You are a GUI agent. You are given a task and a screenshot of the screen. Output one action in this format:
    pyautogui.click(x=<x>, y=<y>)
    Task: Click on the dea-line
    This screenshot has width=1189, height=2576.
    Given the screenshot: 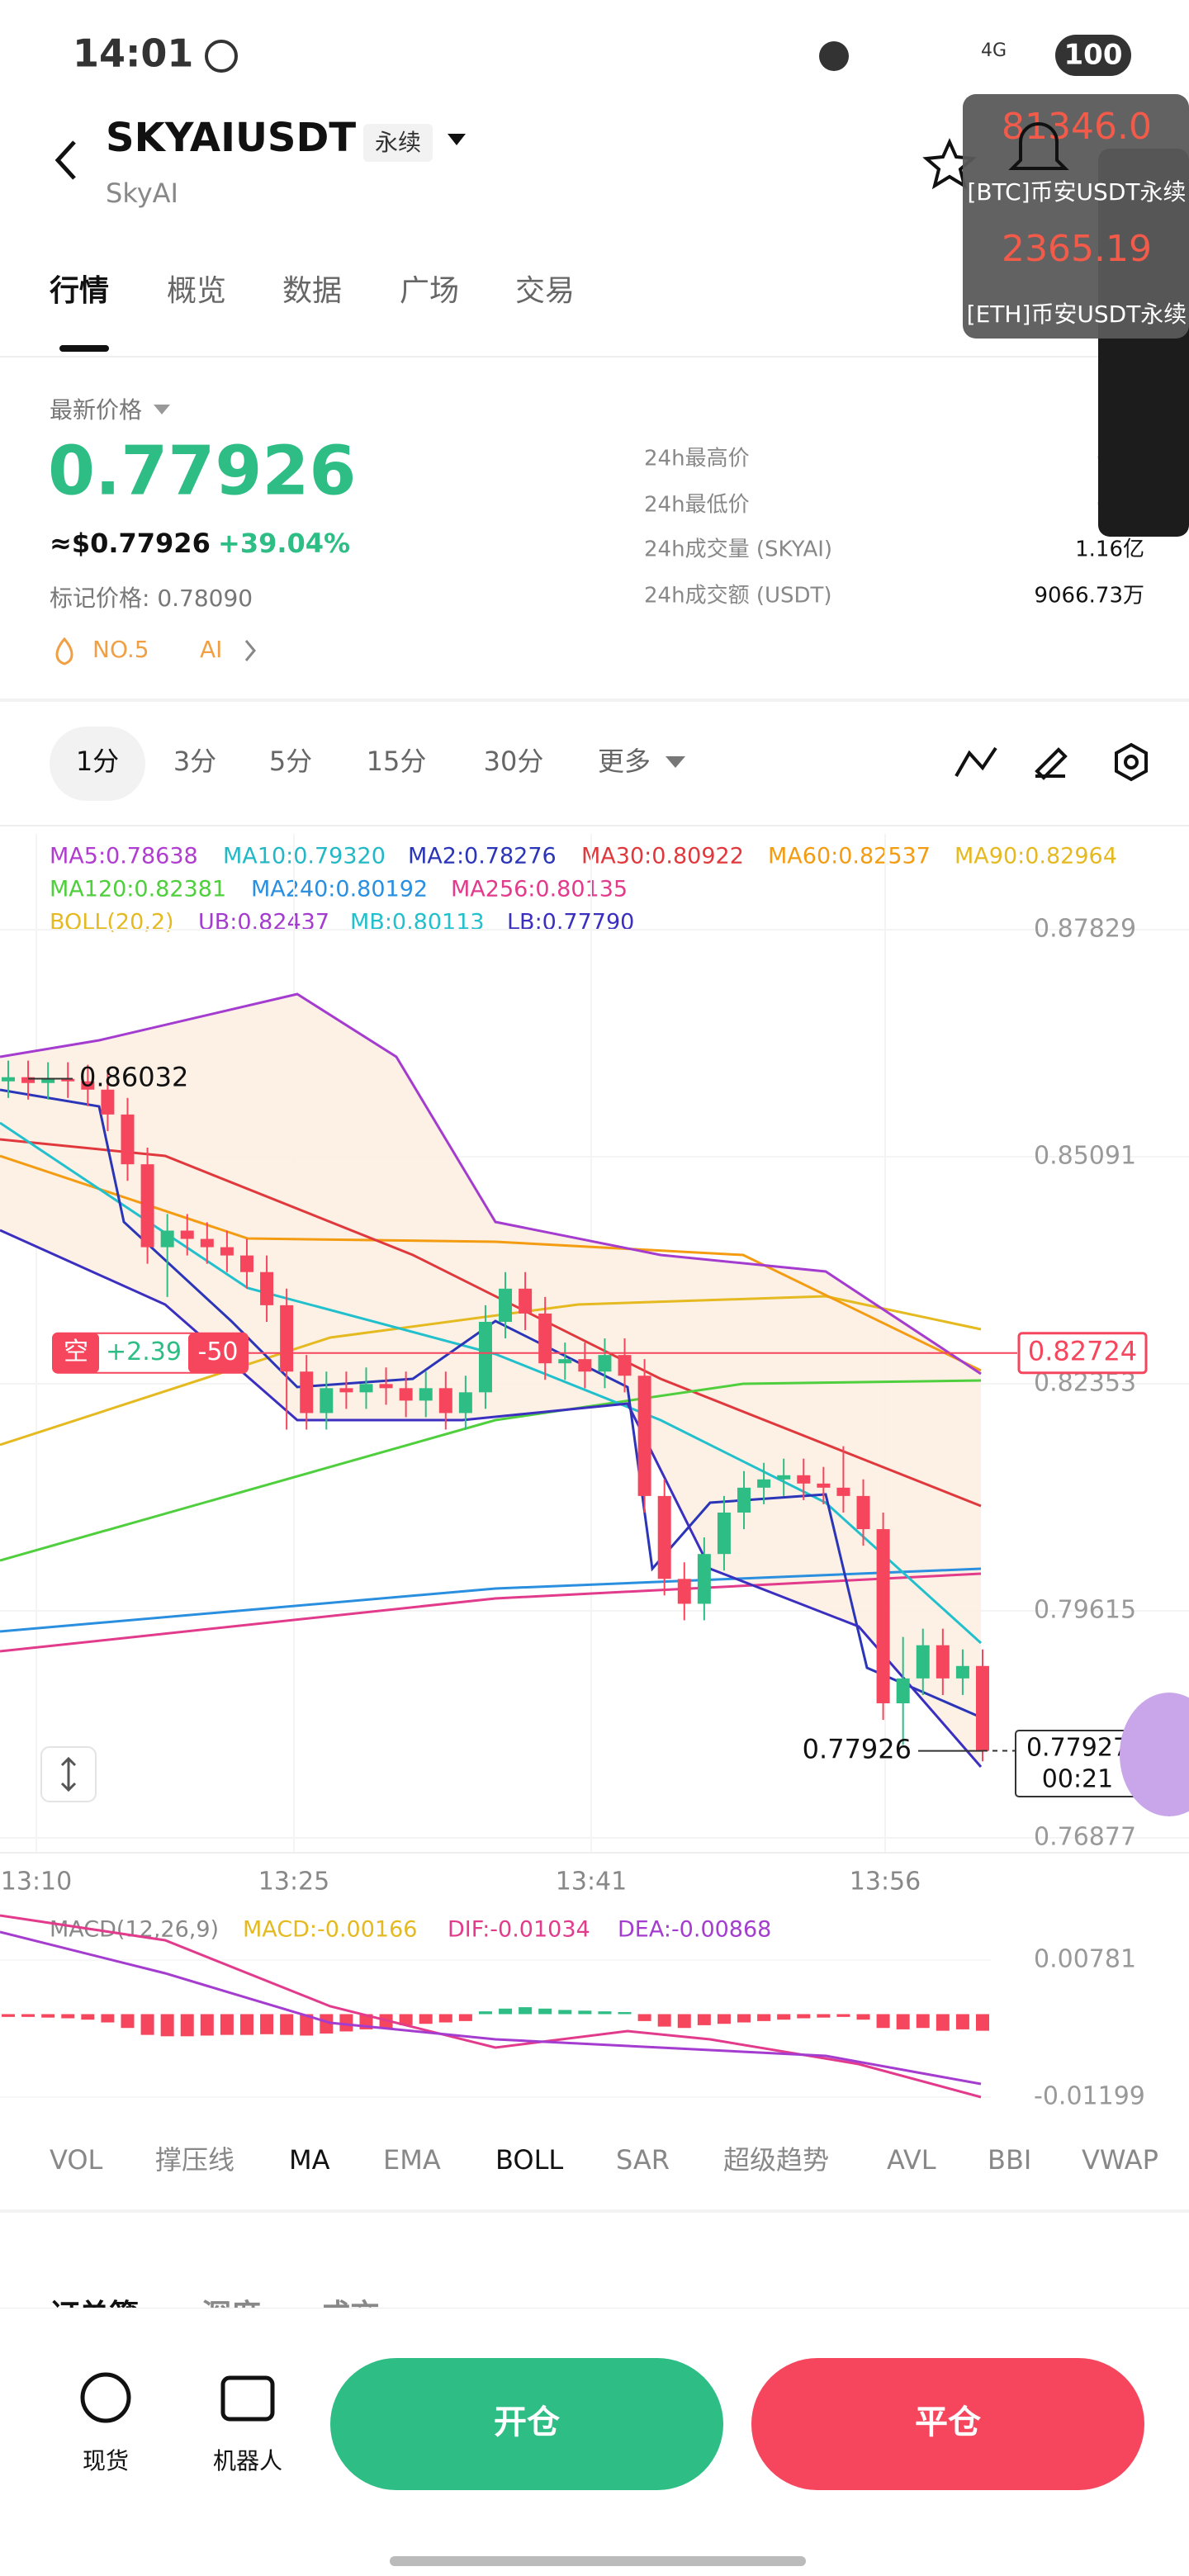 What is the action you would take?
    pyautogui.click(x=491, y=2008)
    